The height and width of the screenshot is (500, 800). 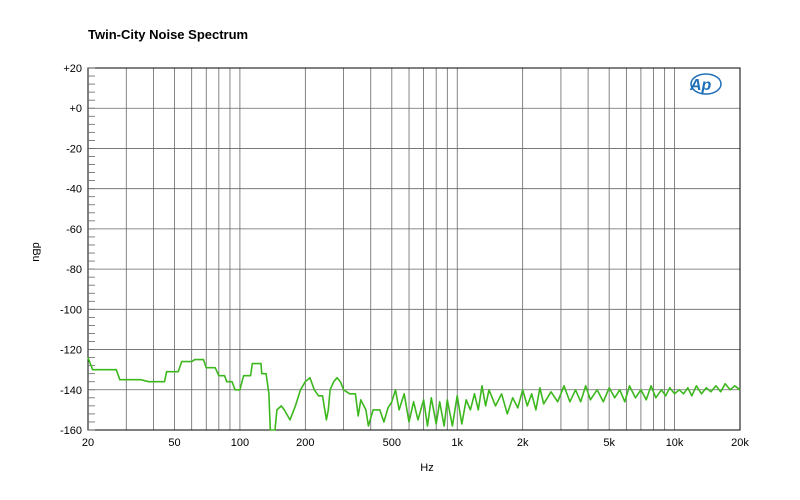 What do you see at coordinates (88, 443) in the screenshot?
I see `x-tick-label: 20` at bounding box center [88, 443].